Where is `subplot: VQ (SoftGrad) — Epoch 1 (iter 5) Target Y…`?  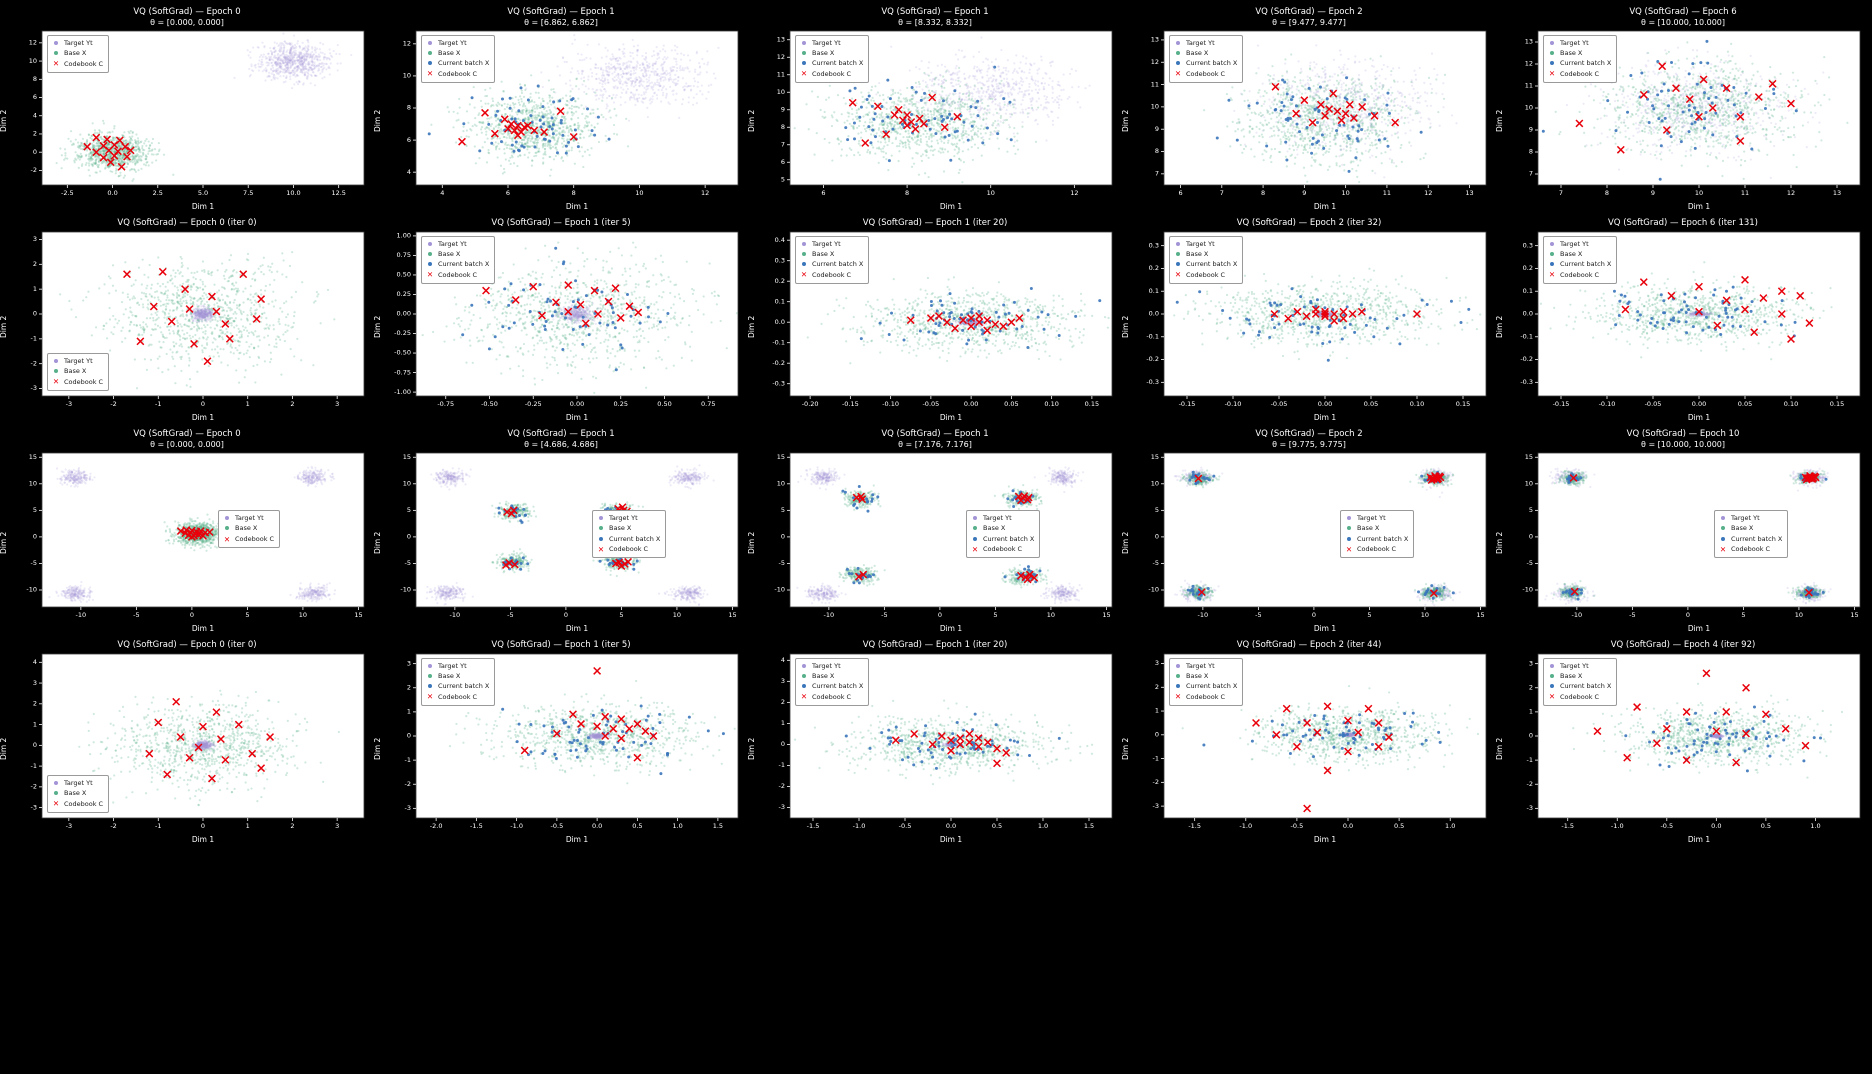 subplot: VQ (SoftGrad) — Epoch 1 (iter 5) Target Y… is located at coordinates (560, 320).